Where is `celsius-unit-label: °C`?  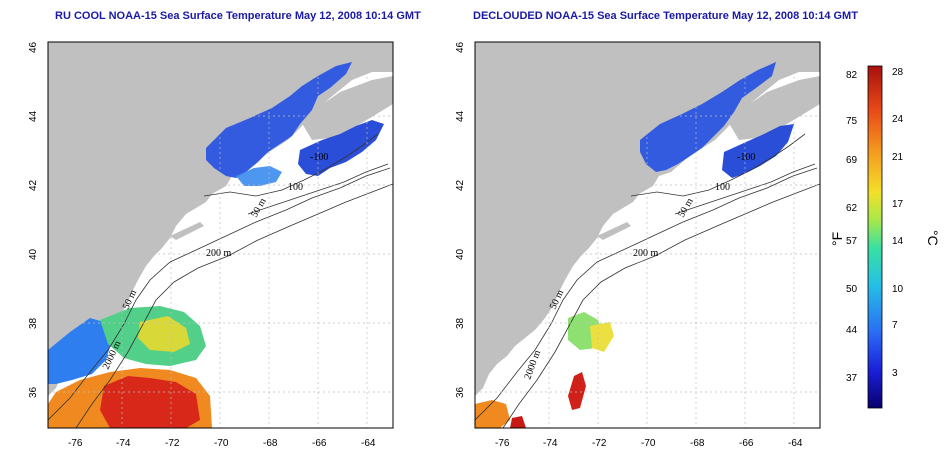 celsius-unit-label: °C is located at coordinates (933, 238).